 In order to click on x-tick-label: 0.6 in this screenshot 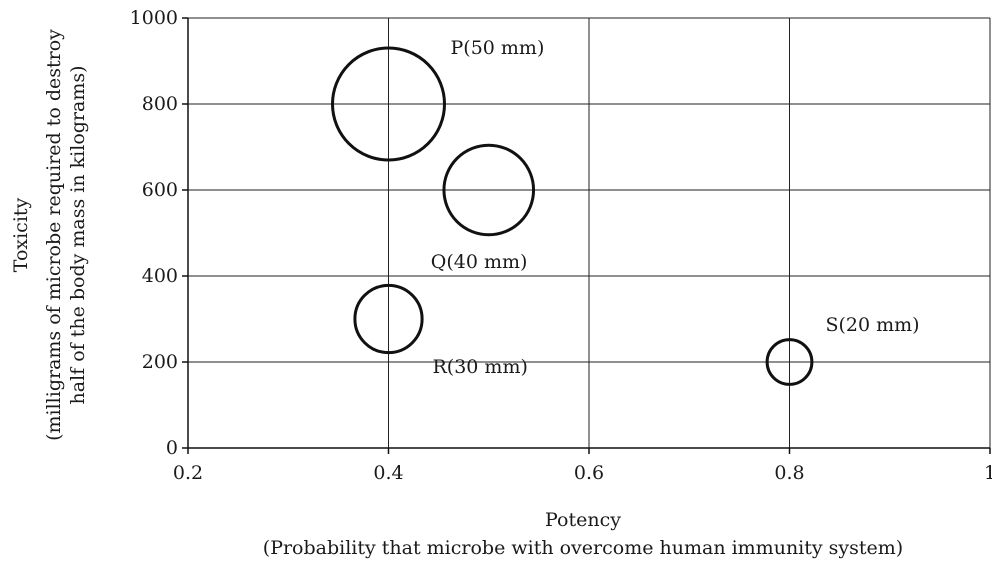, I will do `click(589, 473)`.